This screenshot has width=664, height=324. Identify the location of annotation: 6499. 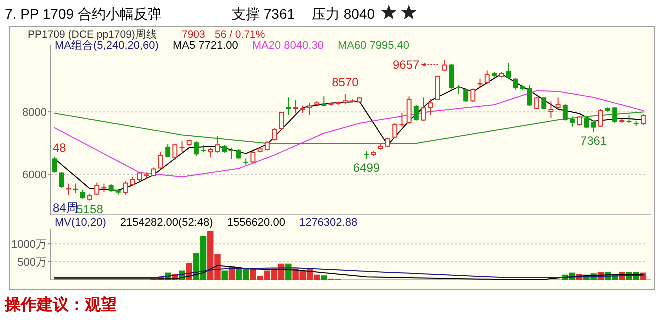
(366, 167).